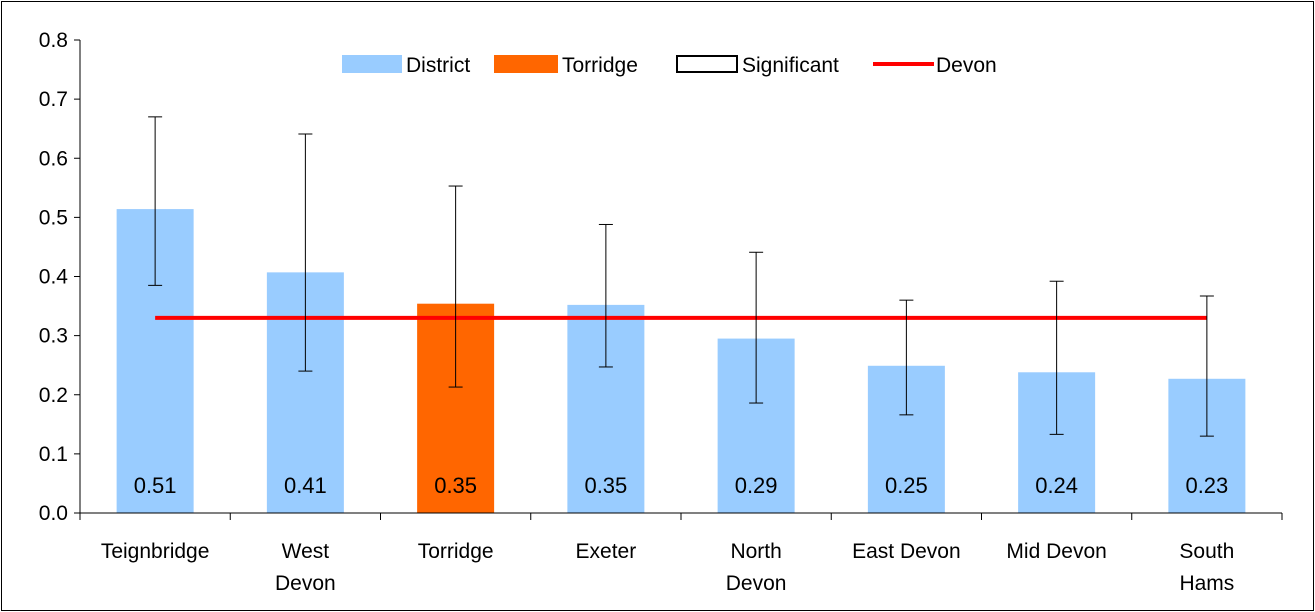 The height and width of the screenshot is (612, 1315). I want to click on category-label: South, so click(1206, 551).